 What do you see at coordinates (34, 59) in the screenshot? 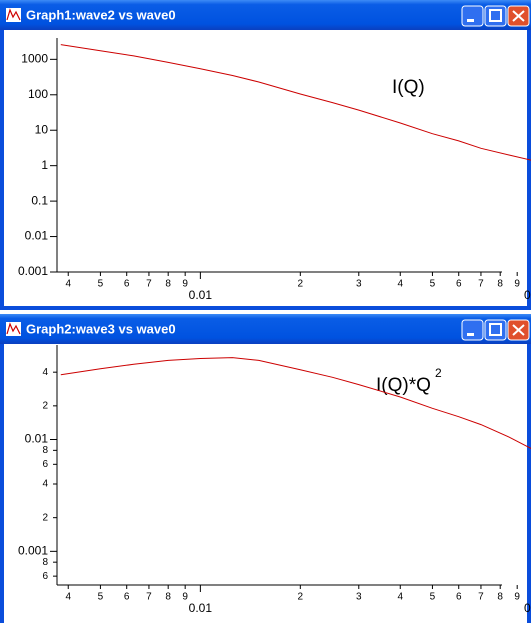
I see `y-tick-label: 1000` at bounding box center [34, 59].